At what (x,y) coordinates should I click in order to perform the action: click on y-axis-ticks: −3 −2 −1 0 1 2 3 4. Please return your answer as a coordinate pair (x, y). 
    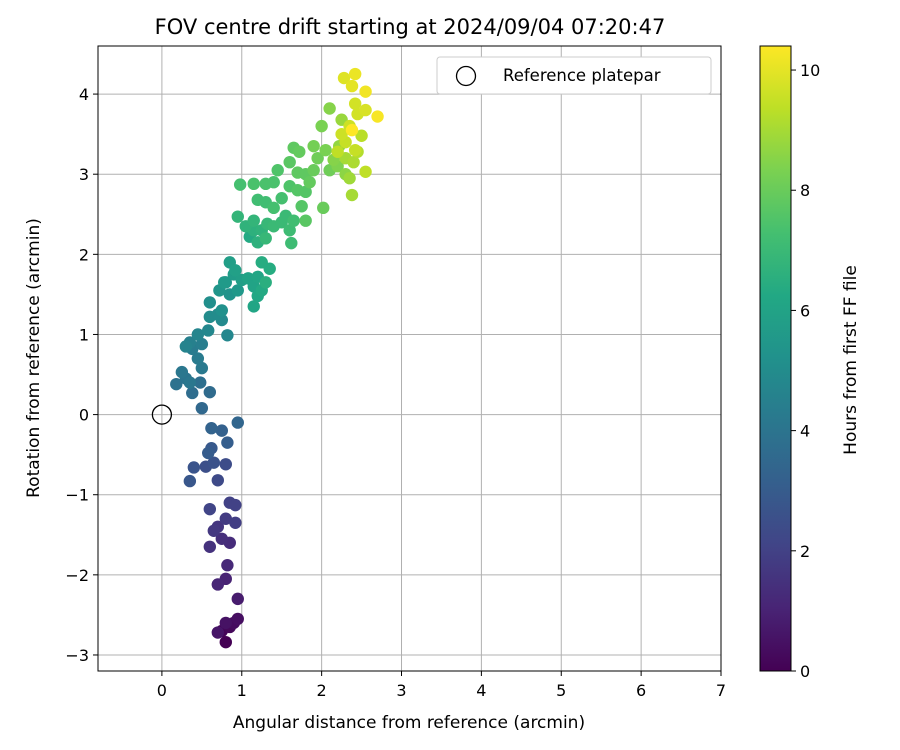
    Looking at the image, I should click on (81, 375).